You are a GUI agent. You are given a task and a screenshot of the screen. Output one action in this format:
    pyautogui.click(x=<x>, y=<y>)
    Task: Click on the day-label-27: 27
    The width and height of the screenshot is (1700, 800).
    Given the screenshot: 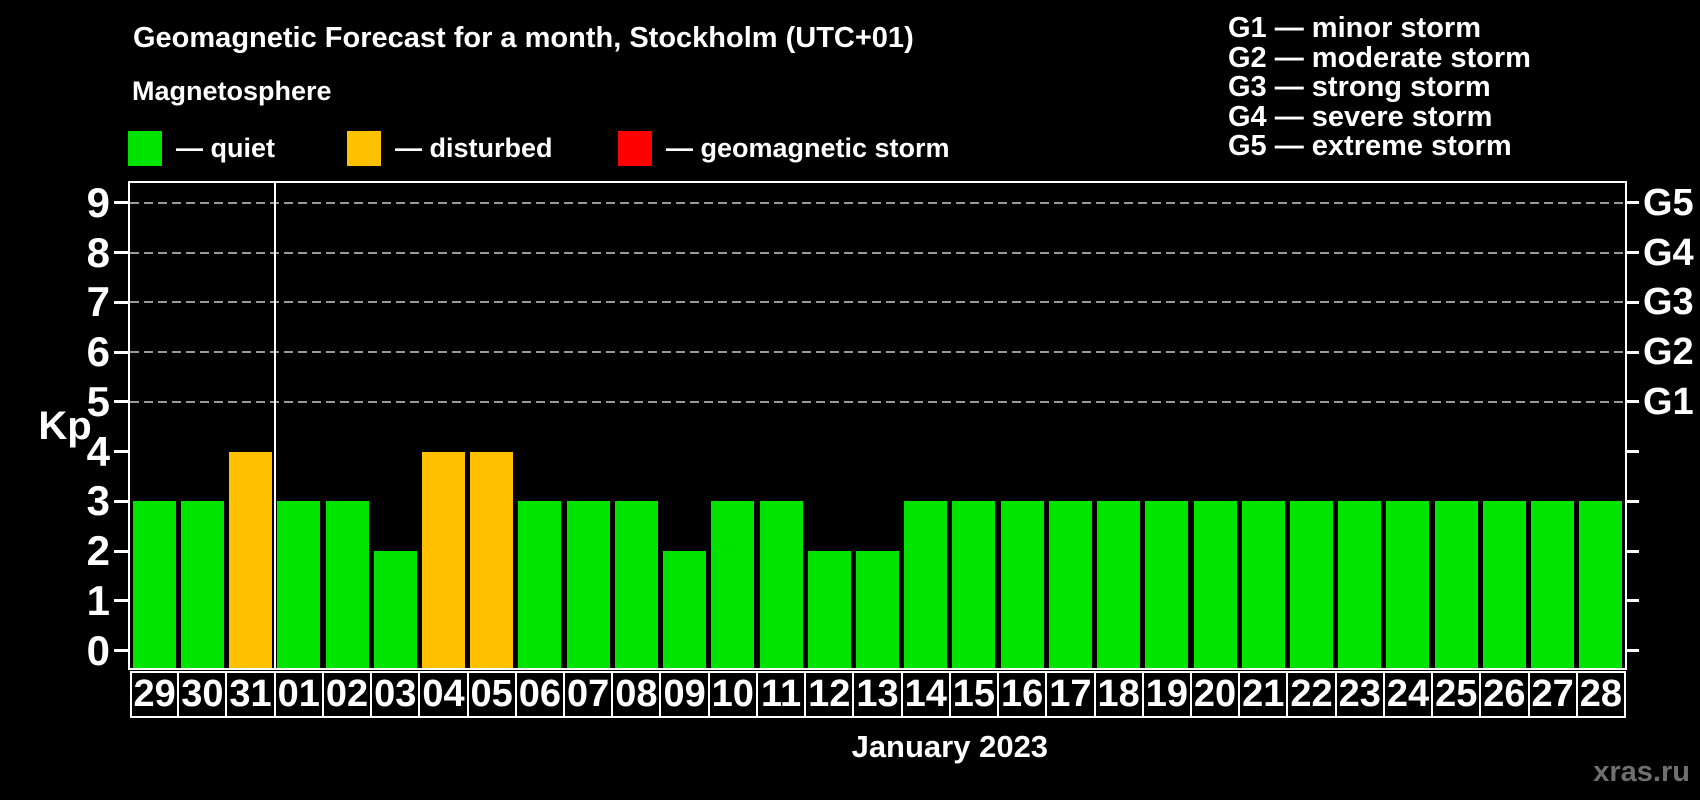 What is the action you would take?
    pyautogui.click(x=1552, y=694)
    